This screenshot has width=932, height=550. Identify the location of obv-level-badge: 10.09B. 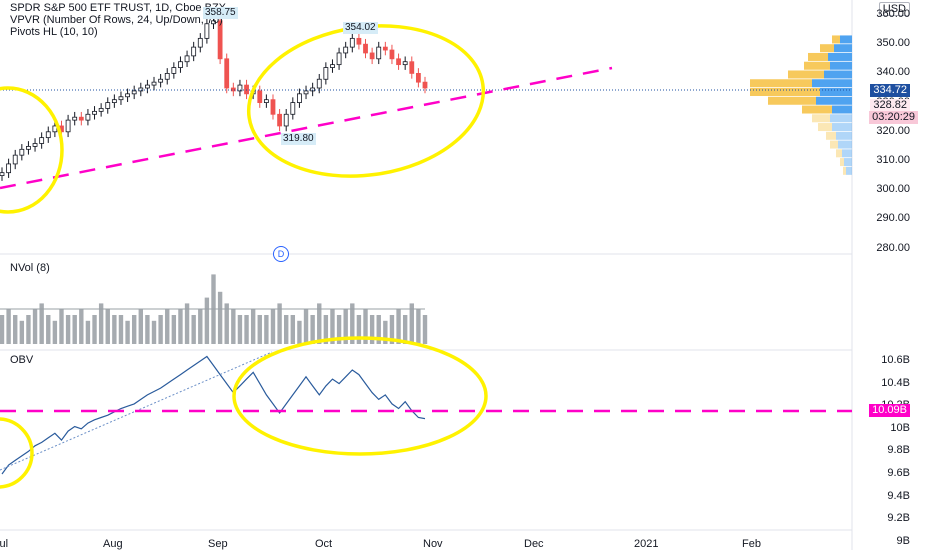
(889, 410).